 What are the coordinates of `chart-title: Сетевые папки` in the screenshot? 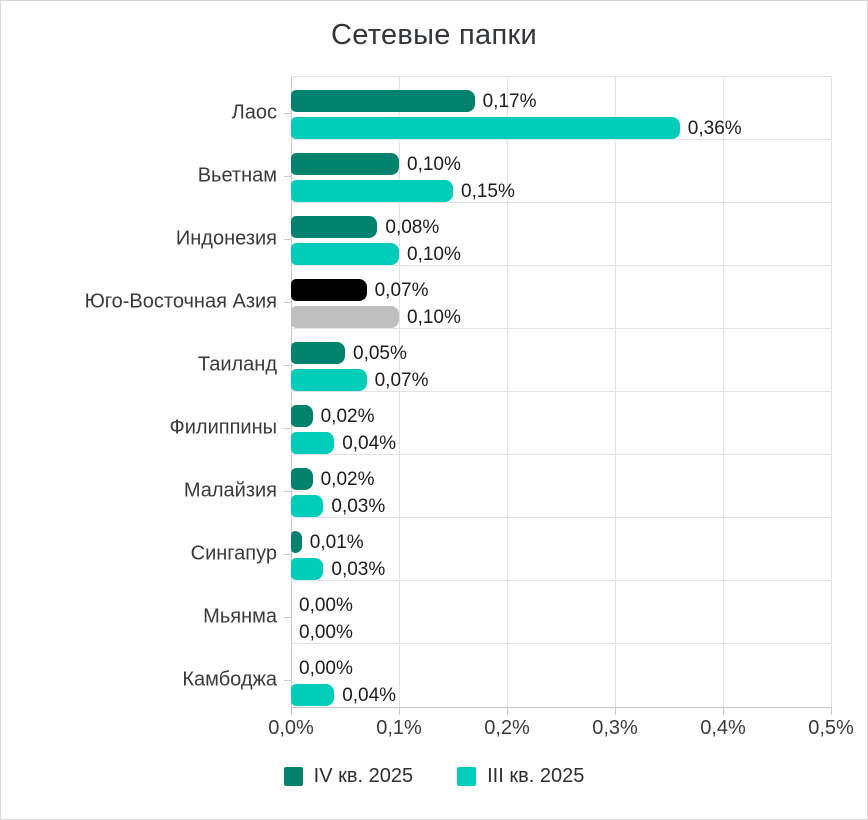 It's located at (434, 35).